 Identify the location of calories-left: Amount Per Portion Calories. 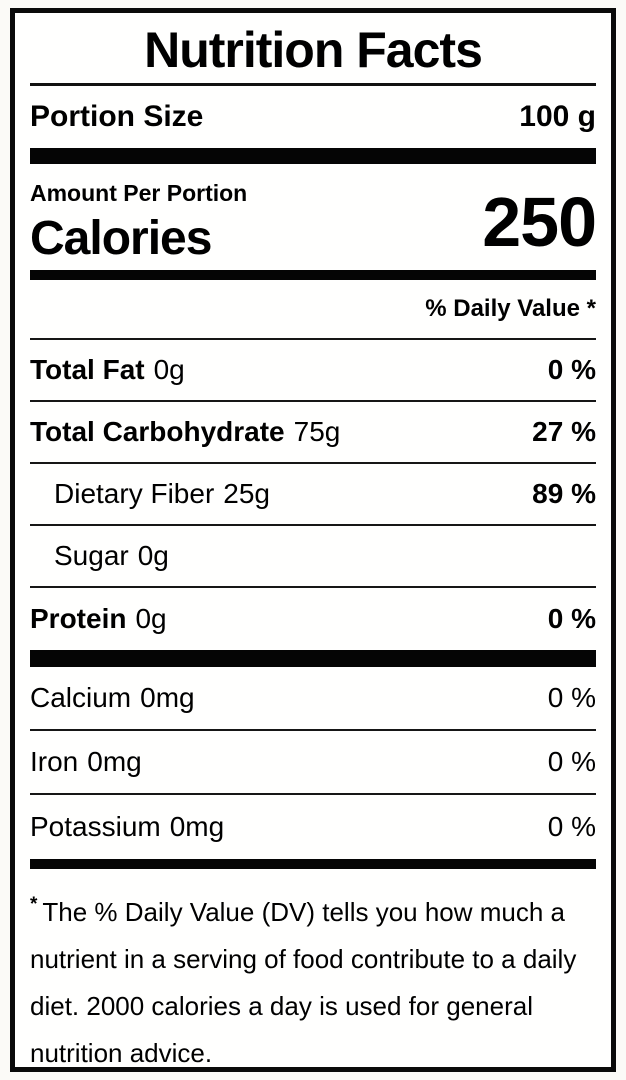
(138, 222).